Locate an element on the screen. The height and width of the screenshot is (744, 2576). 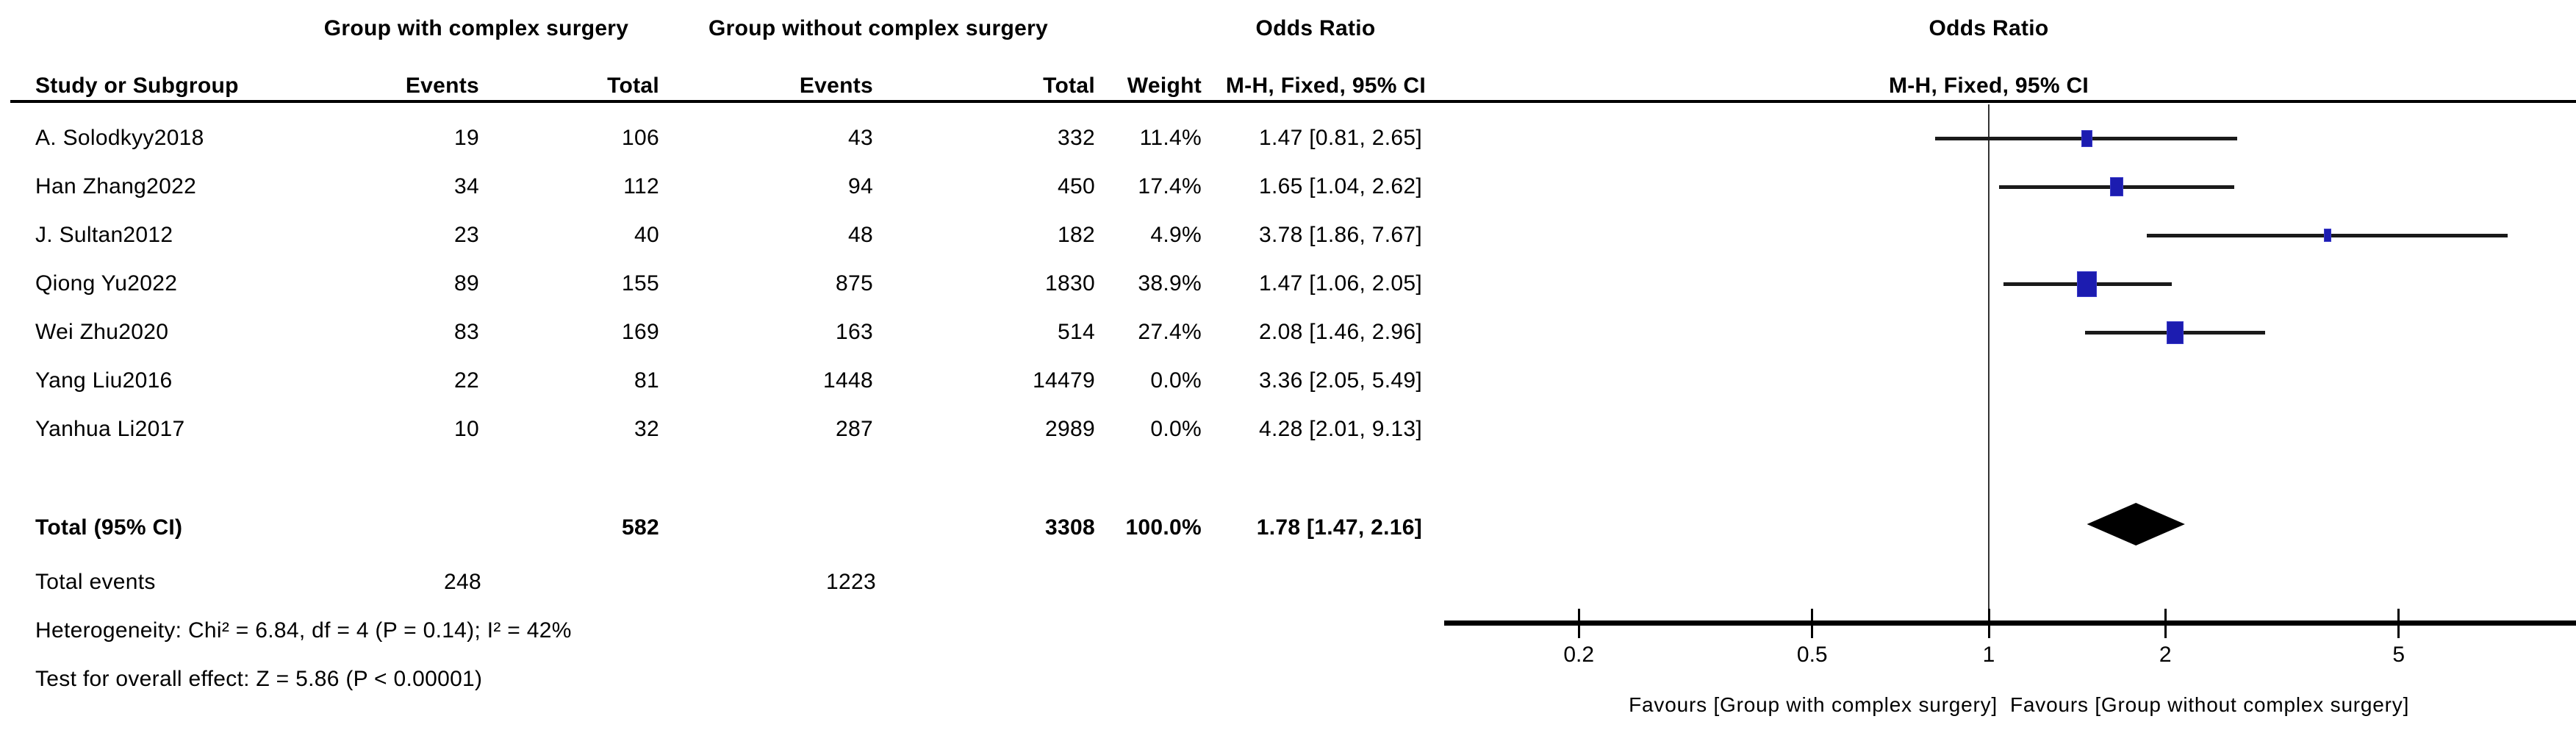
total-row-total2: 3308 is located at coordinates (1070, 527).